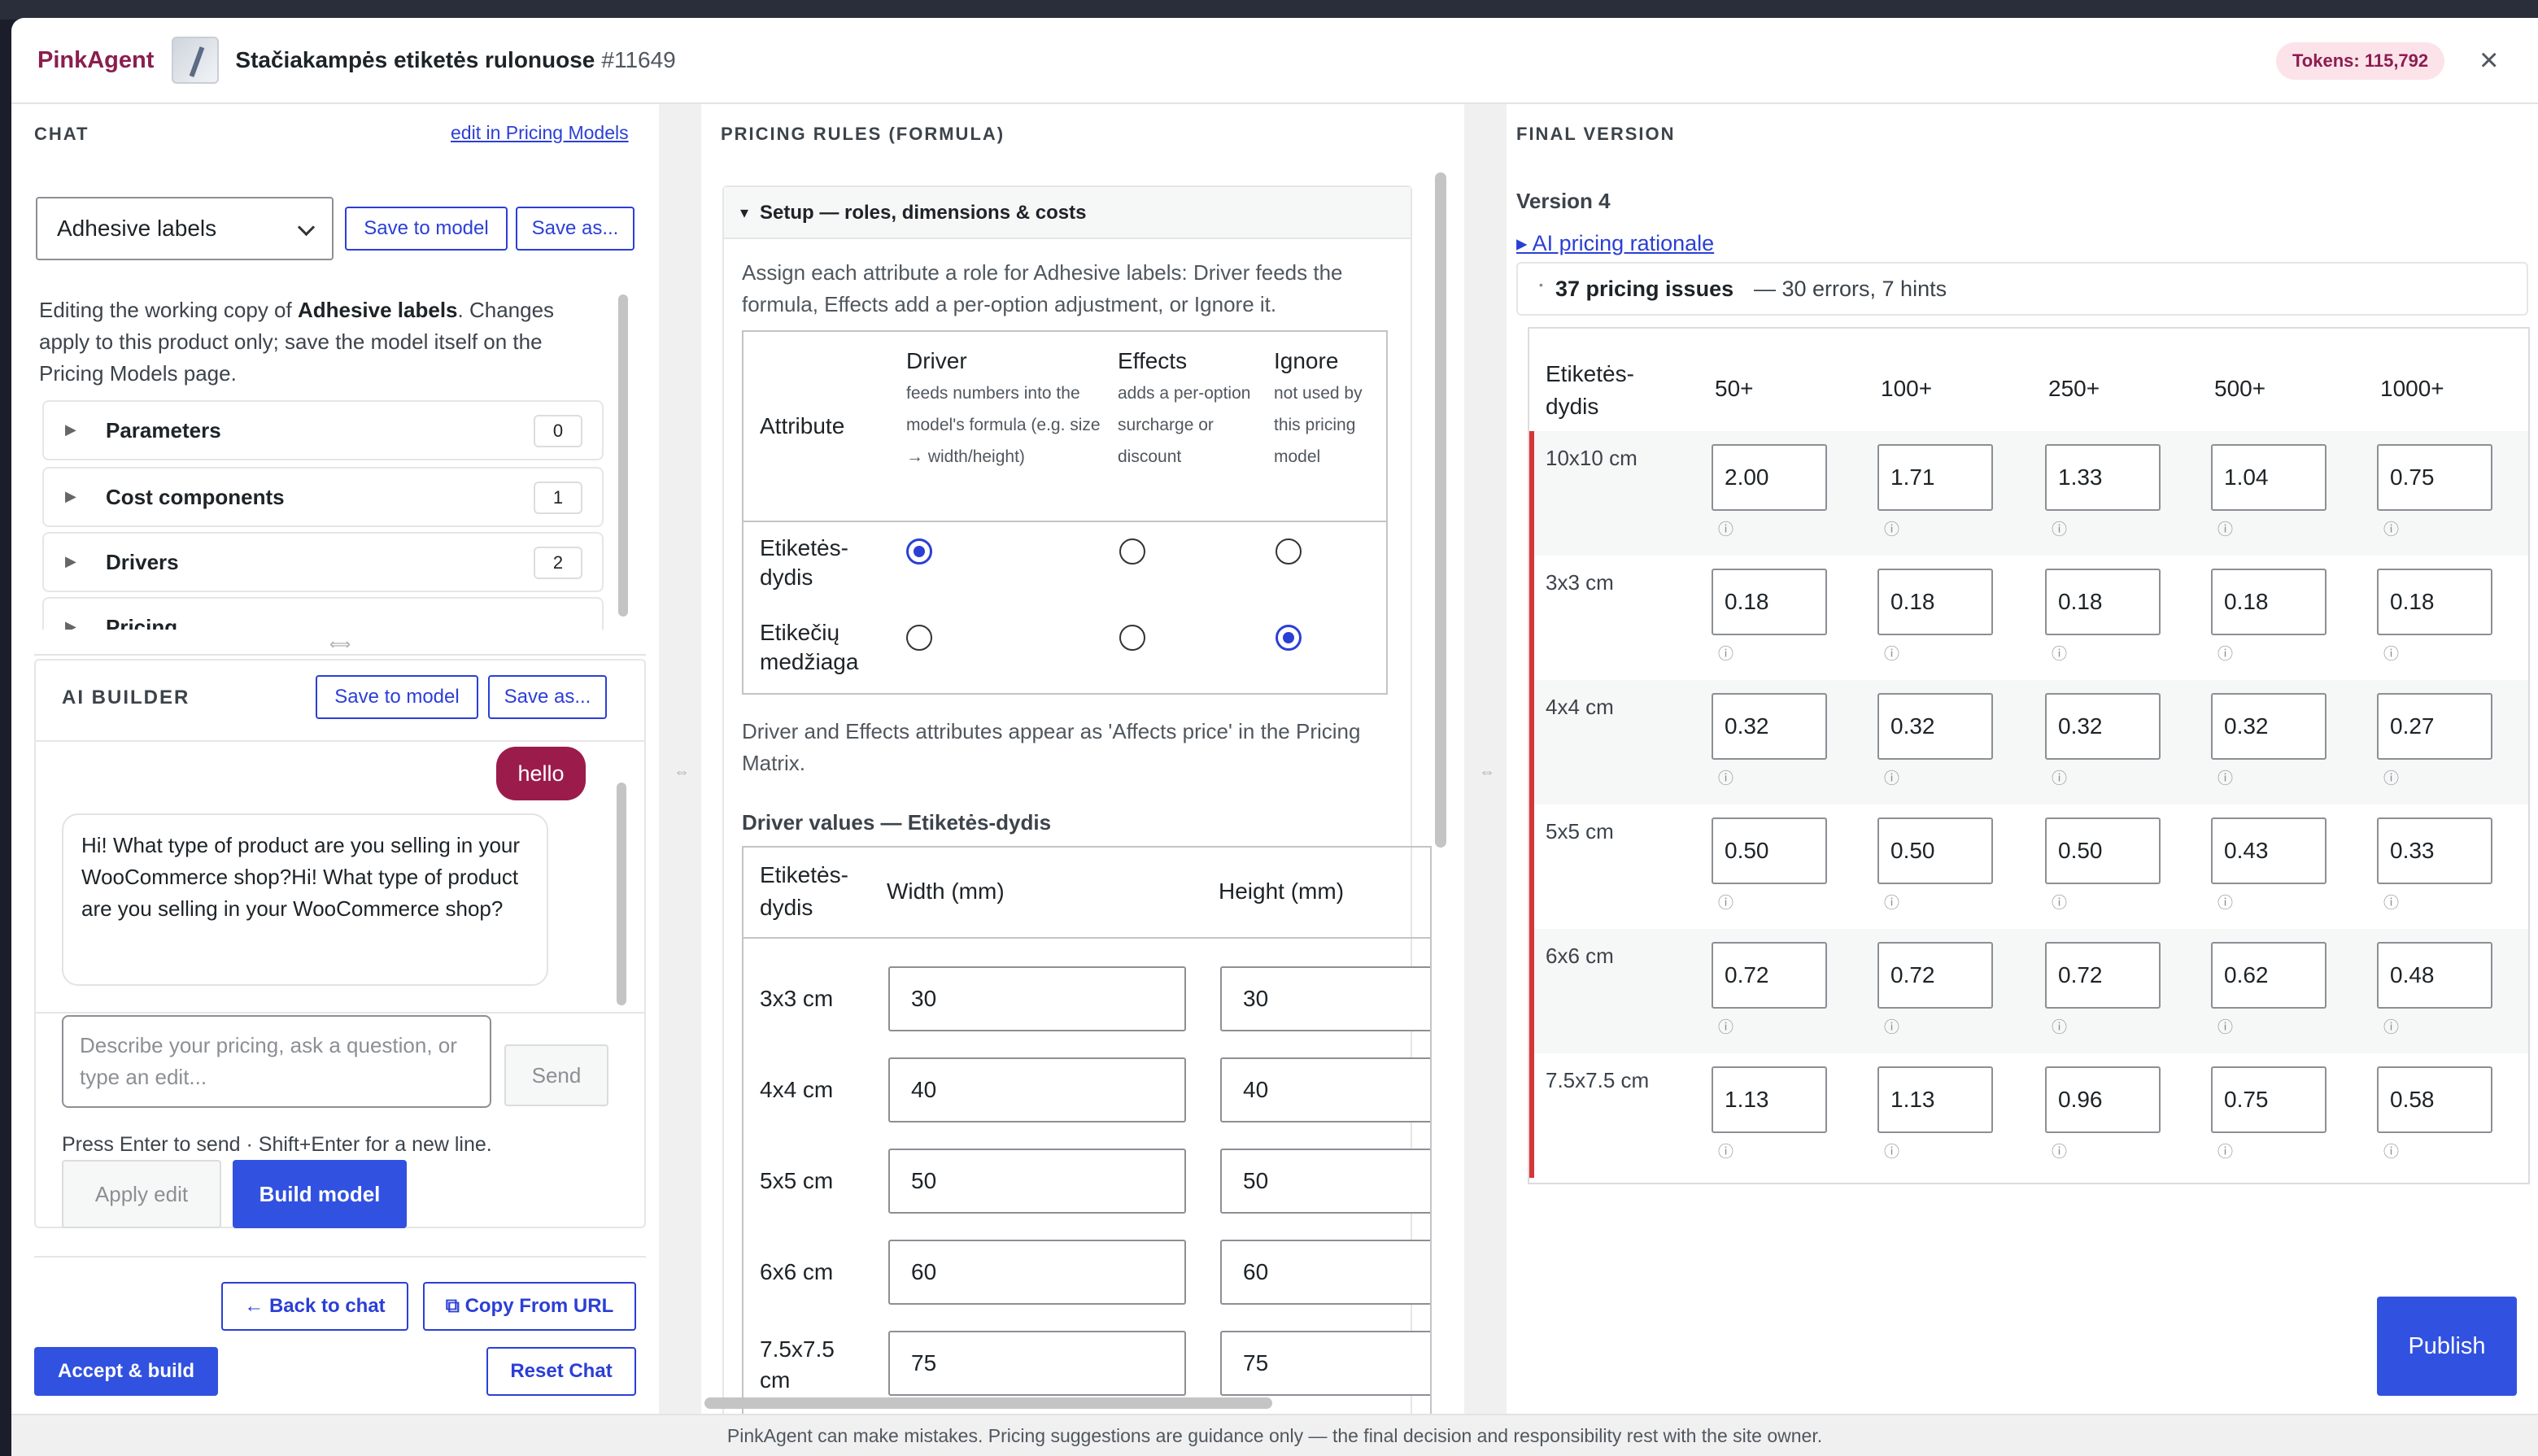  Describe the element at coordinates (1037, 1272) in the screenshot. I see `width-input: 60` at that location.